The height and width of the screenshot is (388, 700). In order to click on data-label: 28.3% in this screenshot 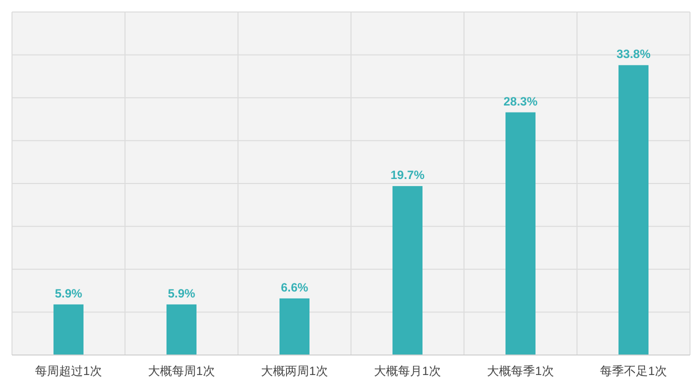, I will do `click(520, 101)`.